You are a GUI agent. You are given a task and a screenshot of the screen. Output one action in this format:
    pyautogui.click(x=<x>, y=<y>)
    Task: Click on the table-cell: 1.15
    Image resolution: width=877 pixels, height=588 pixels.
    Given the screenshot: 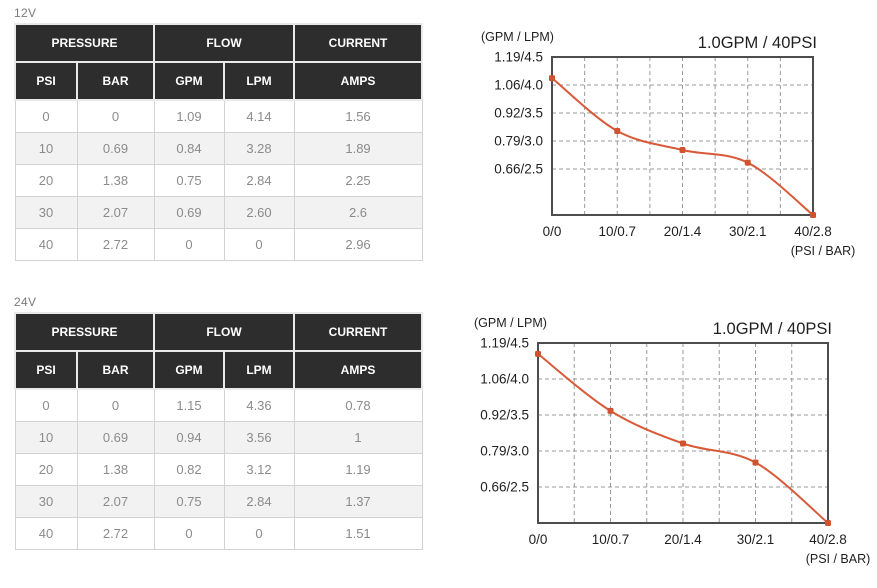 What is the action you would take?
    pyautogui.click(x=189, y=405)
    